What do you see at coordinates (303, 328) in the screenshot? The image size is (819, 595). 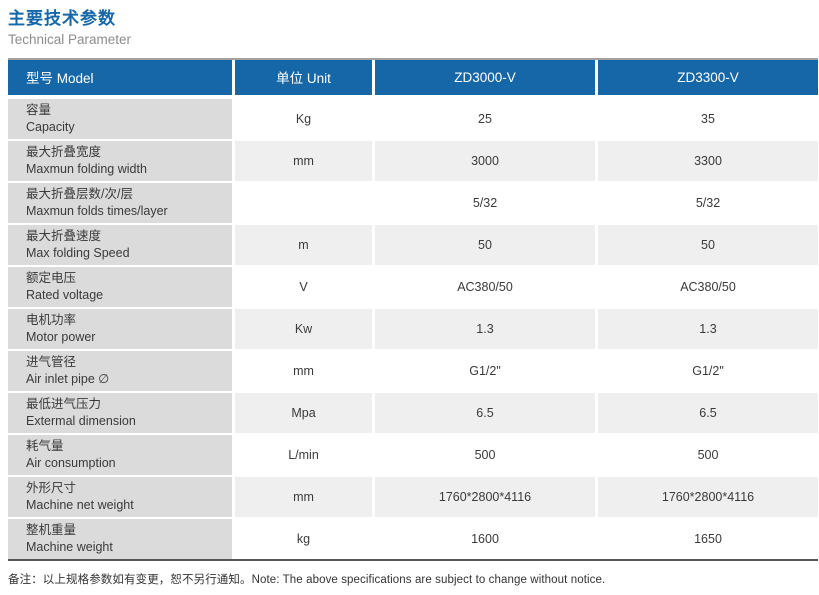 I see `unit-cell: Kw` at bounding box center [303, 328].